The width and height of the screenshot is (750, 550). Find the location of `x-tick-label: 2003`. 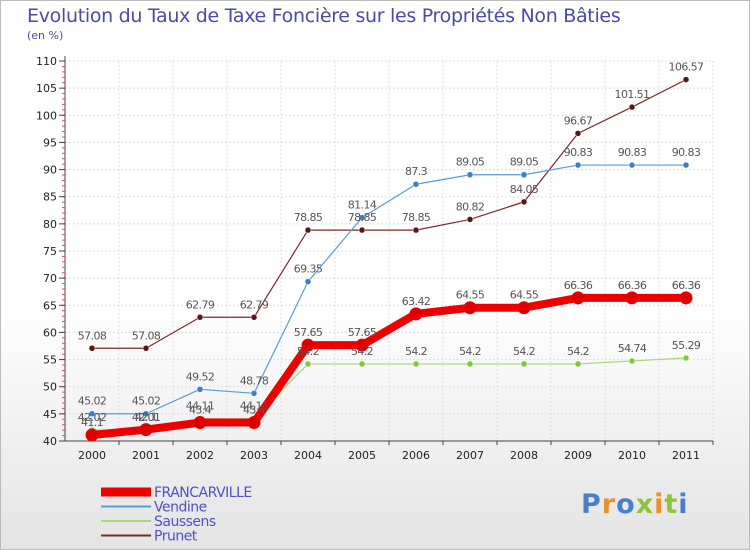

x-tick-label: 2003 is located at coordinates (254, 455).